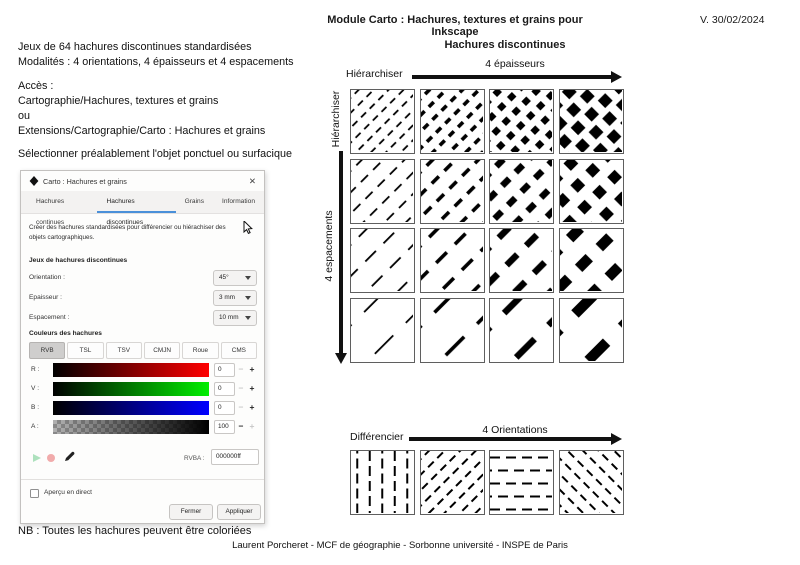 The image size is (800, 565). Describe the element at coordinates (329, 246) in the screenshot. I see `axis-espacements-label: 4 espacements` at that location.